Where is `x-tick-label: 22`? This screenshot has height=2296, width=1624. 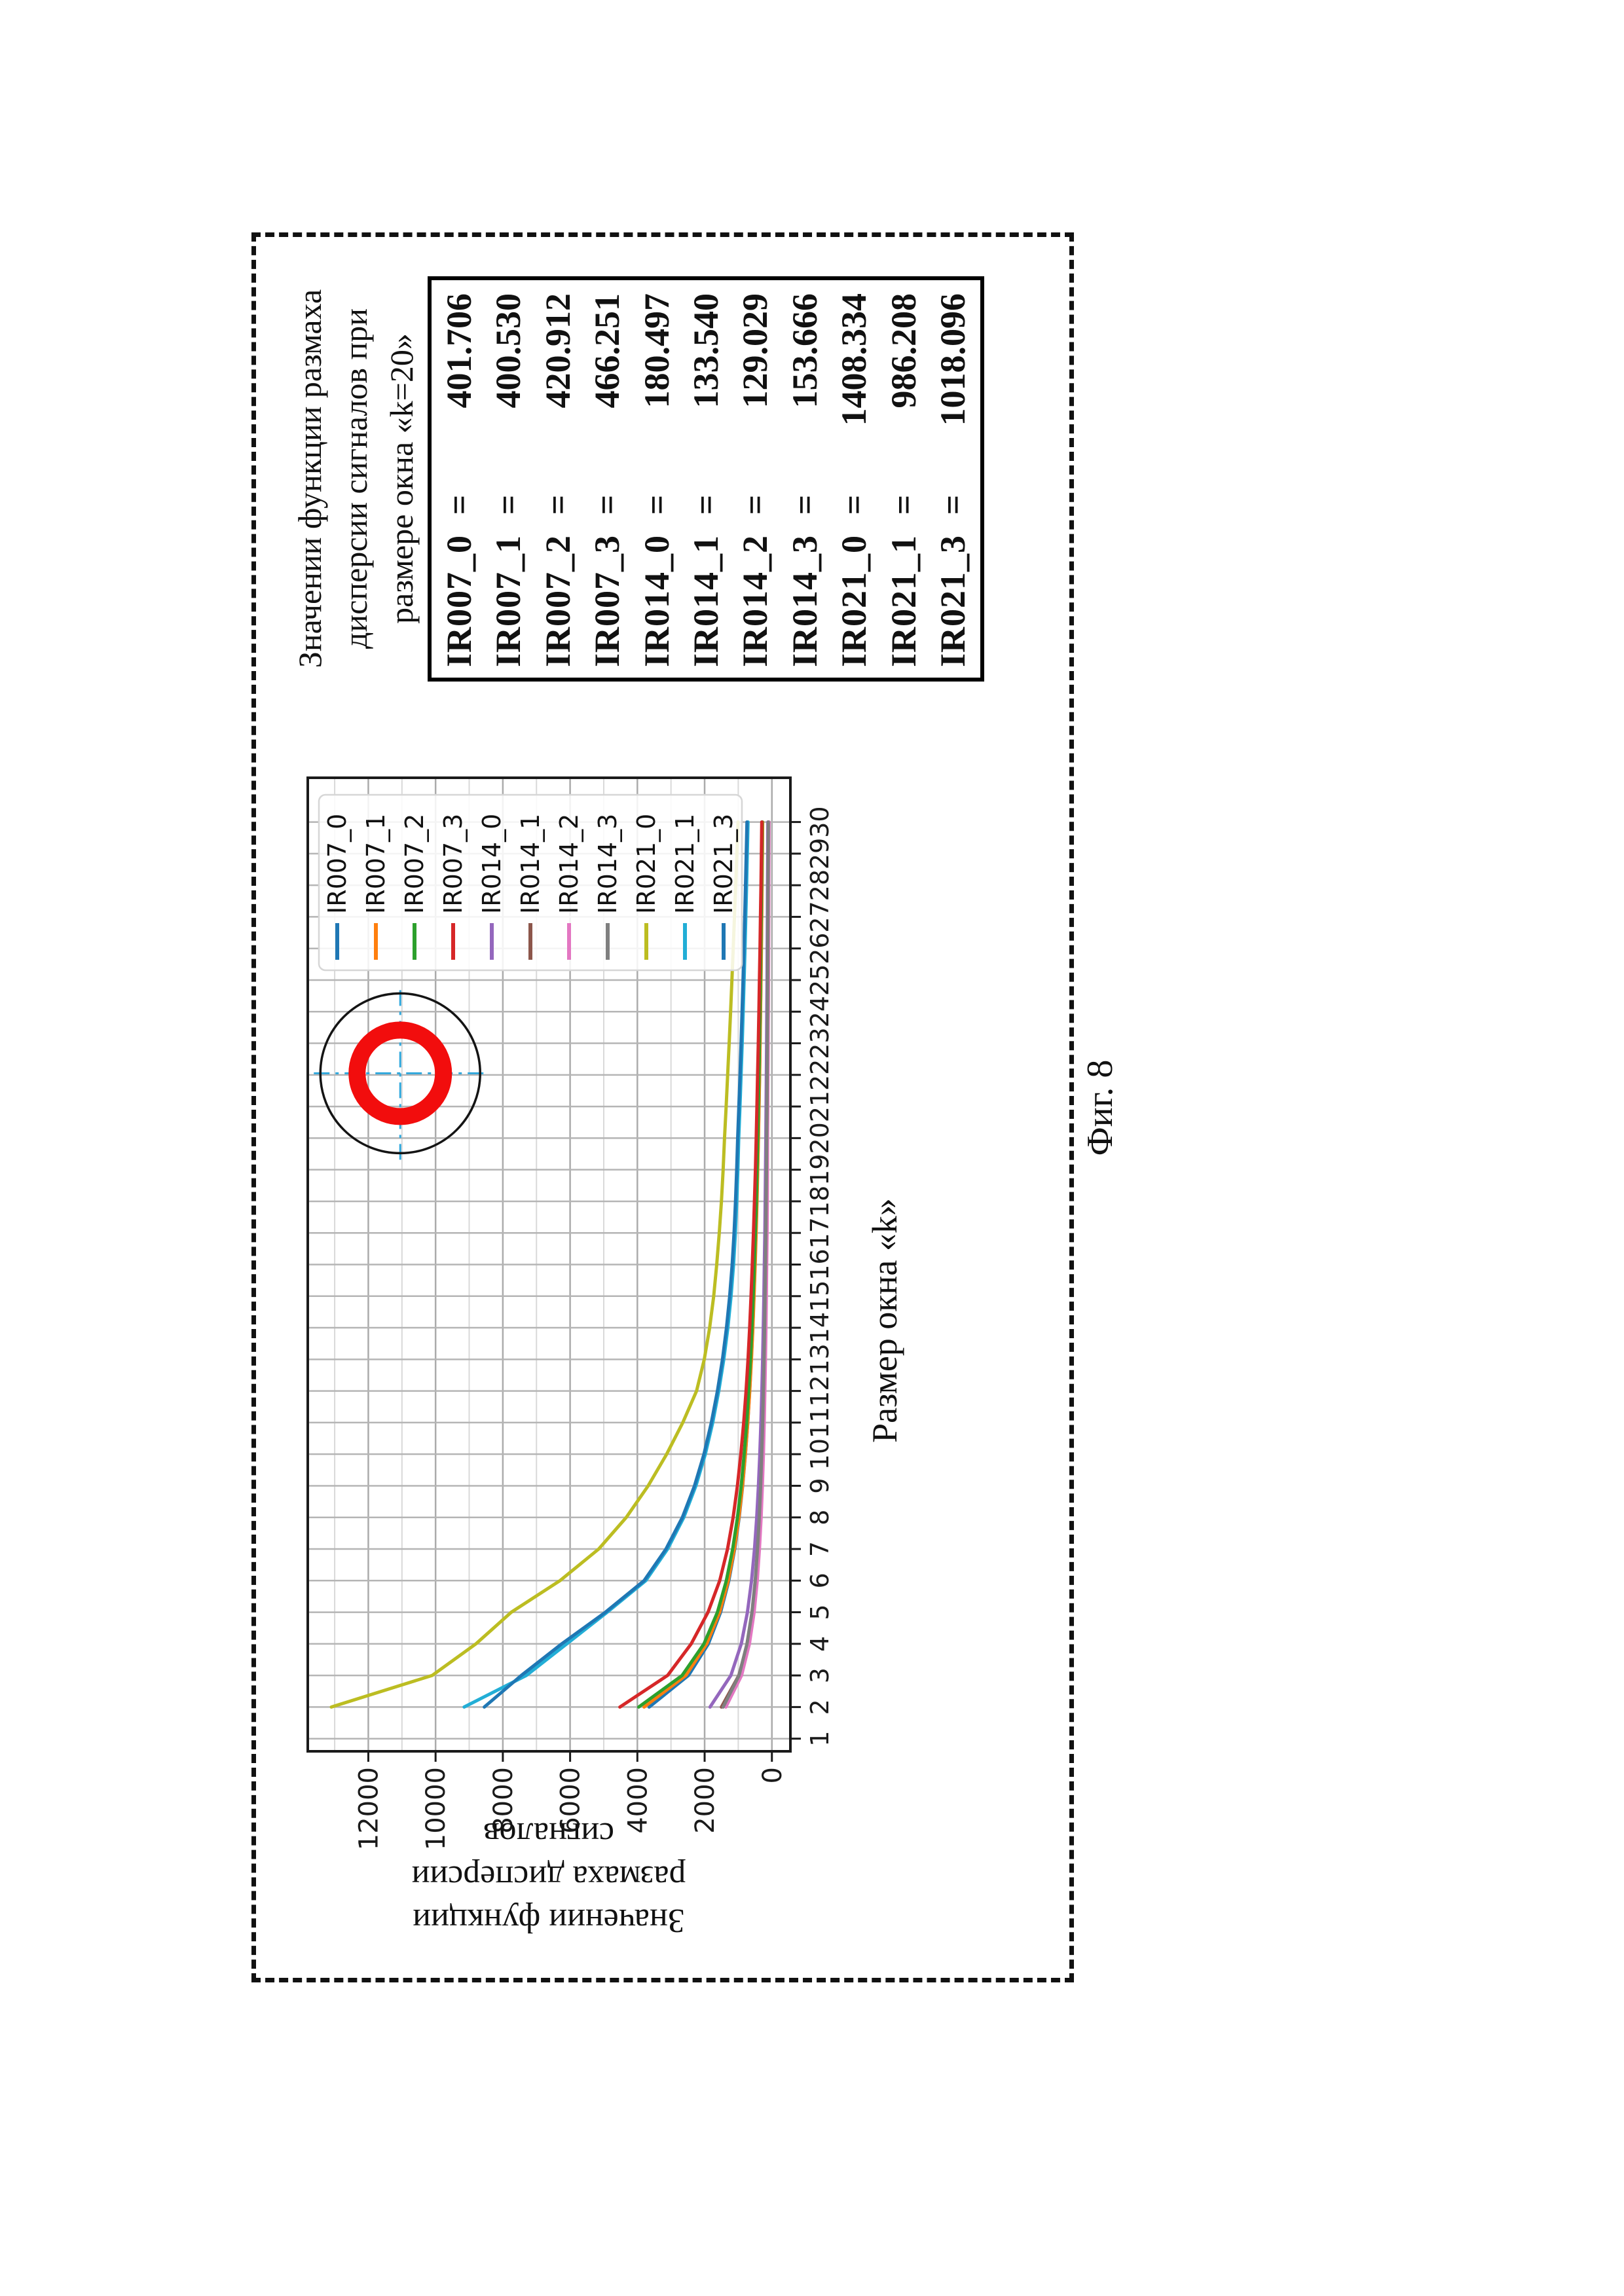 x-tick-label: 22 is located at coordinates (819, 1075).